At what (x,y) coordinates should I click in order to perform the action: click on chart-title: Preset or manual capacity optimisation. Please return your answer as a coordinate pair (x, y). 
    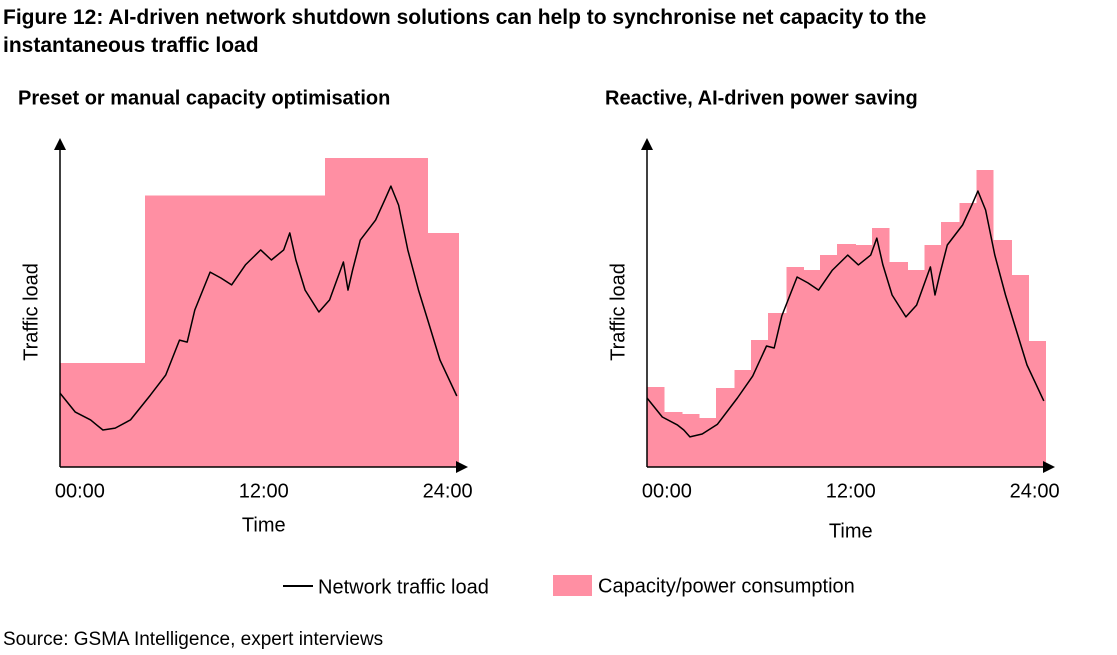
    Looking at the image, I should click on (204, 98).